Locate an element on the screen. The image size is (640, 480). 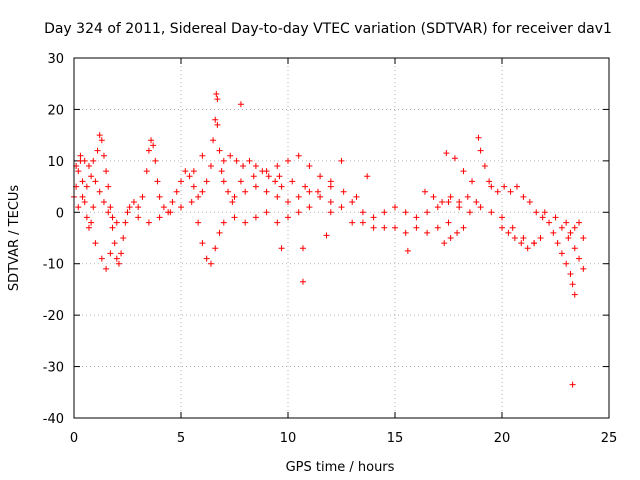
x-tick-label: 25 is located at coordinates (609, 438).